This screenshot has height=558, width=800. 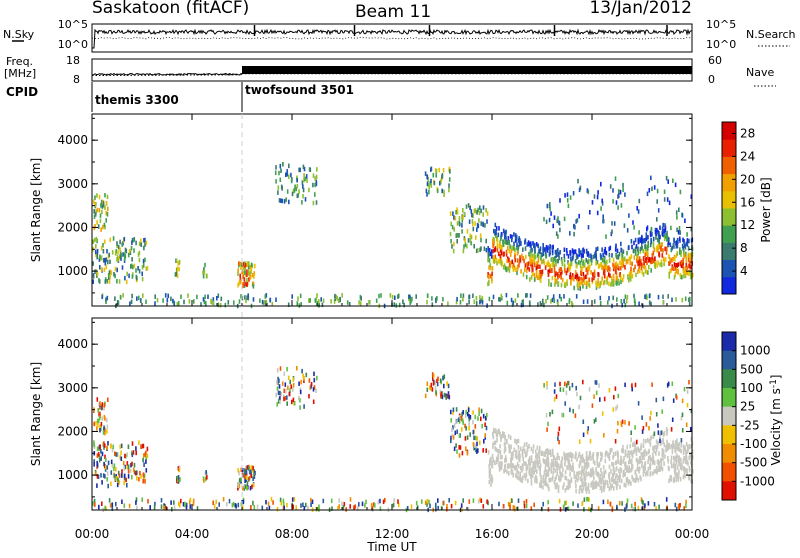 I want to click on freq-tick-bottom: 8, so click(x=76, y=79).